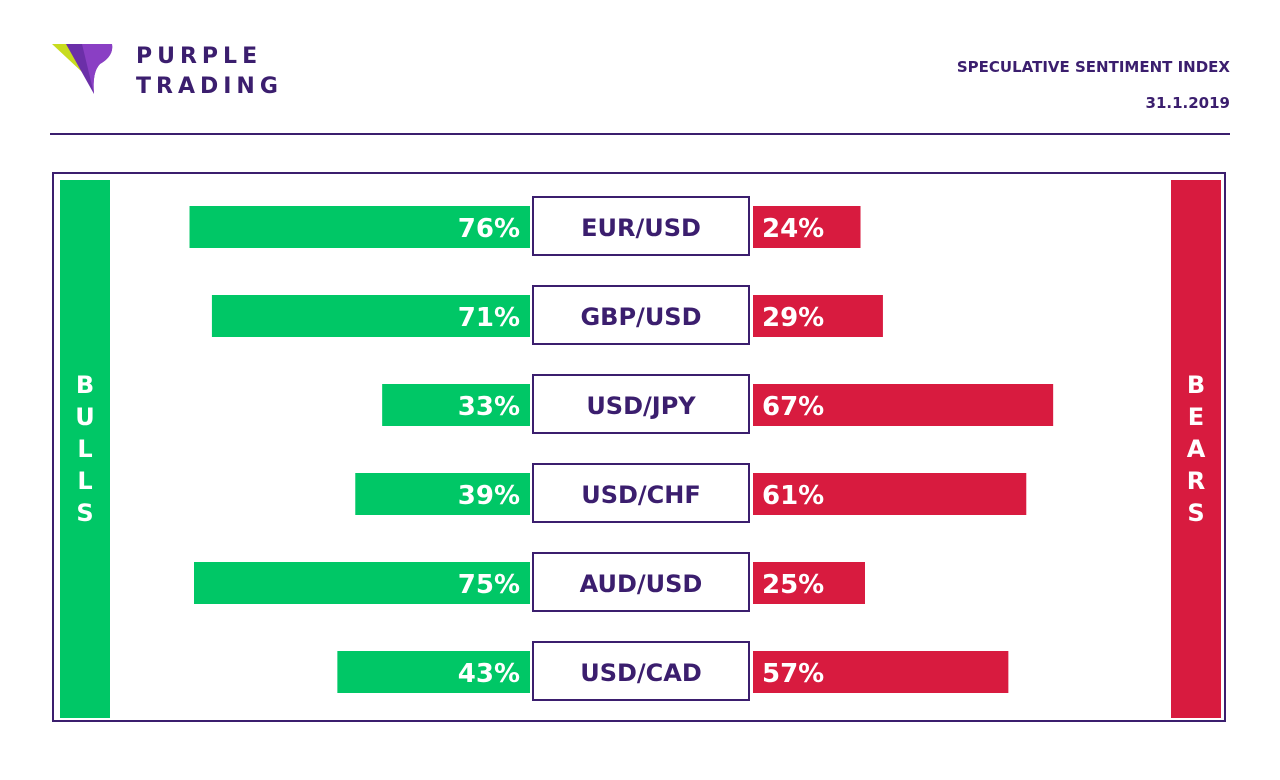 This screenshot has width=1280, height=780. I want to click on bears-value-label: 29%, so click(793, 318).